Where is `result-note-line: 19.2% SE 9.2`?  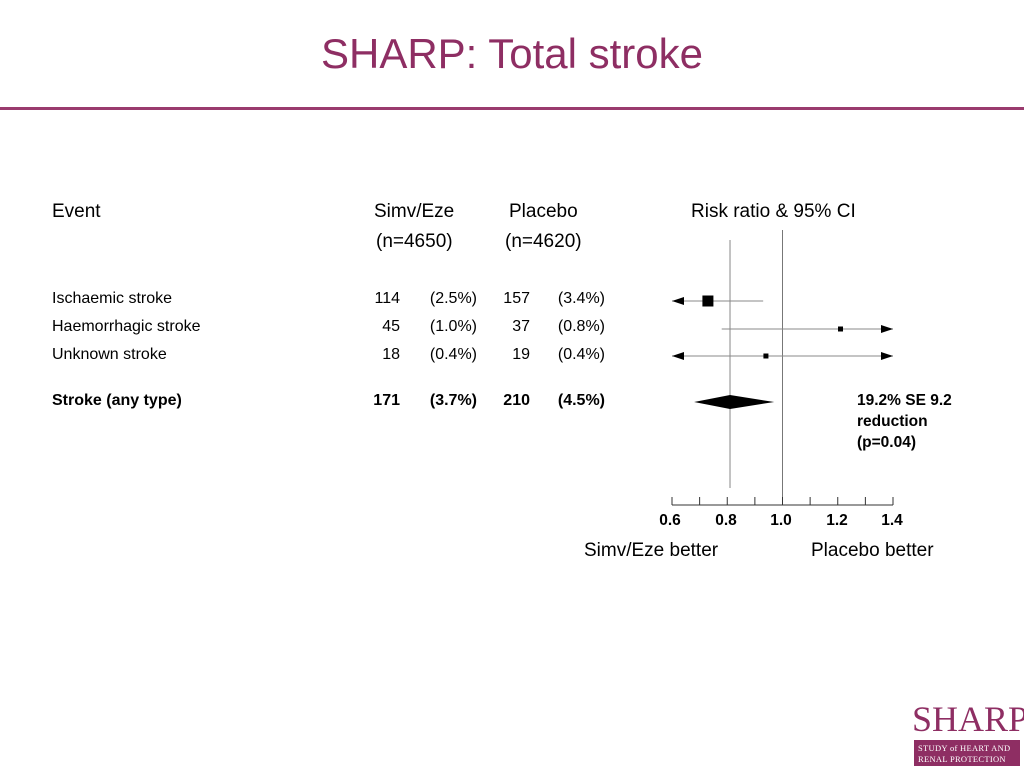
result-note-line: 19.2% SE 9.2 is located at coordinates (904, 400).